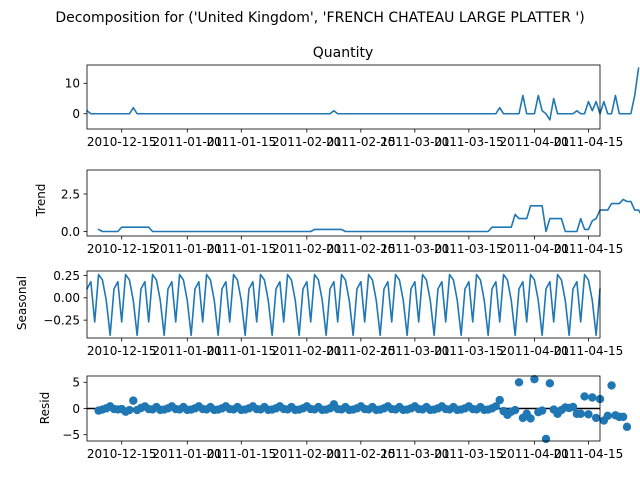 The image size is (640, 480). Describe the element at coordinates (241, 351) in the screenshot. I see `seasonal-xtick-label: 2011-01-15` at that location.